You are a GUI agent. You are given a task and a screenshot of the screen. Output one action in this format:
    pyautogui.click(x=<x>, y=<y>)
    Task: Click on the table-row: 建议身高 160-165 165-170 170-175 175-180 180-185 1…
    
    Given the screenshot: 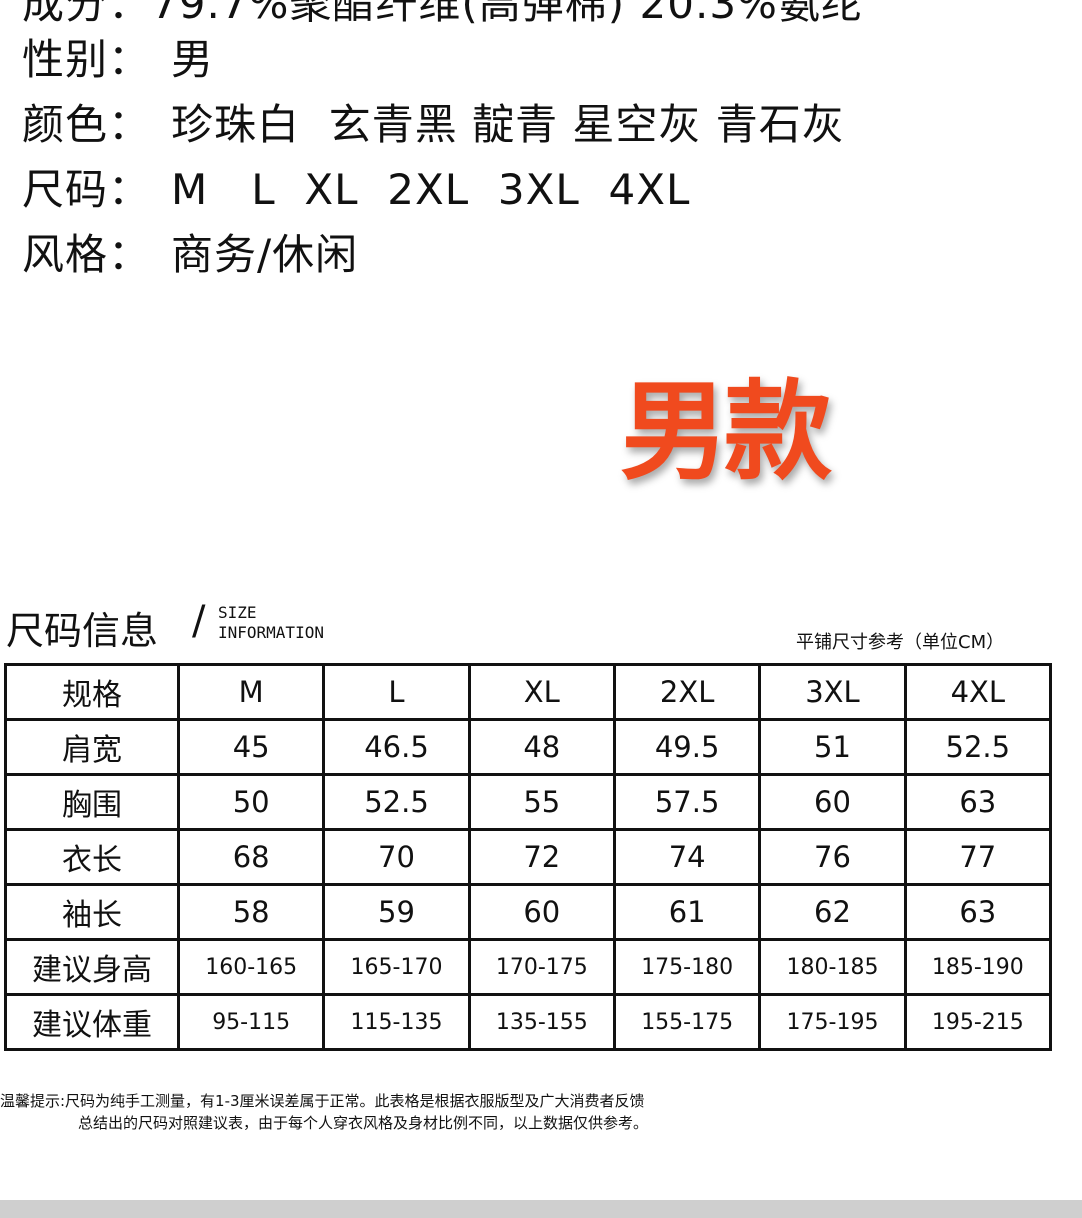 What is the action you would take?
    pyautogui.click(x=528, y=967)
    